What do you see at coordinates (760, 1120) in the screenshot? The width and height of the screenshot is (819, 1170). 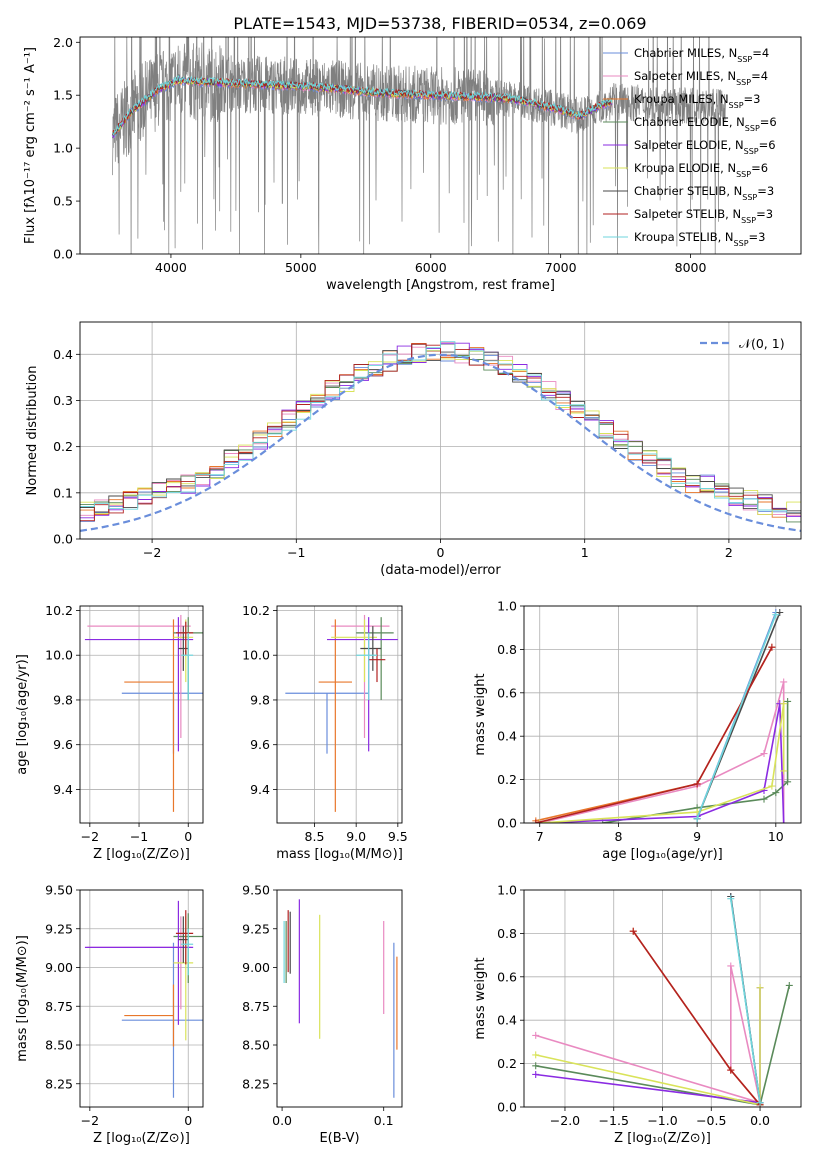 I see `x-tick-label: 0.0` at bounding box center [760, 1120].